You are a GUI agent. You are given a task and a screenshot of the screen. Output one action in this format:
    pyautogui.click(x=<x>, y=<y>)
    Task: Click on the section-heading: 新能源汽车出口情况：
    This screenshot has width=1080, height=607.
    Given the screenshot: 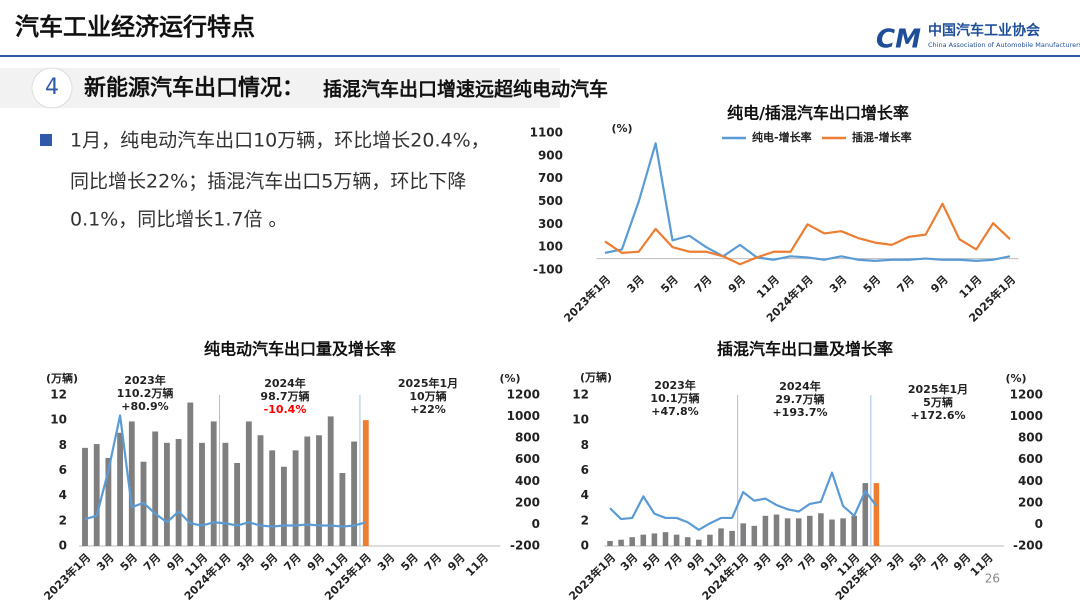 What is the action you would take?
    pyautogui.click(x=194, y=88)
    